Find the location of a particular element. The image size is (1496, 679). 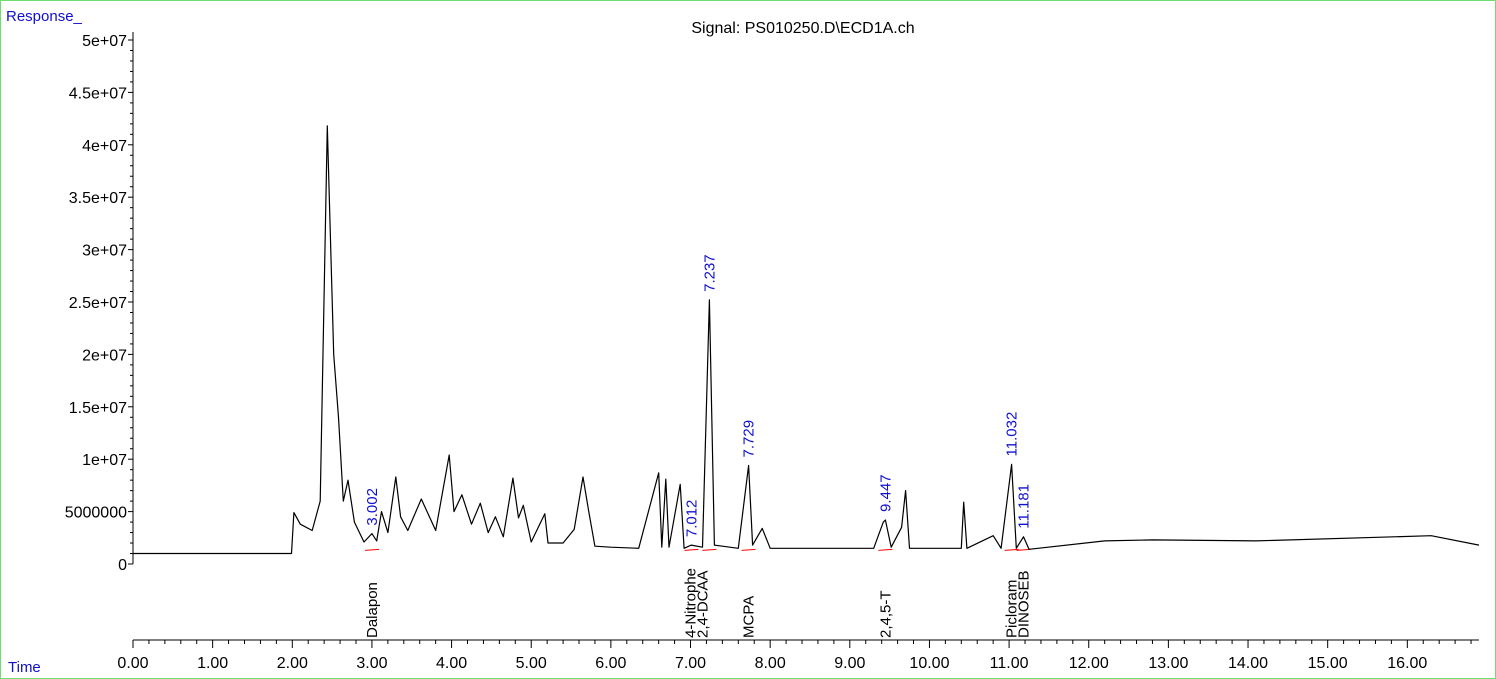

x-tick-label: 11.00 is located at coordinates (1009, 663).